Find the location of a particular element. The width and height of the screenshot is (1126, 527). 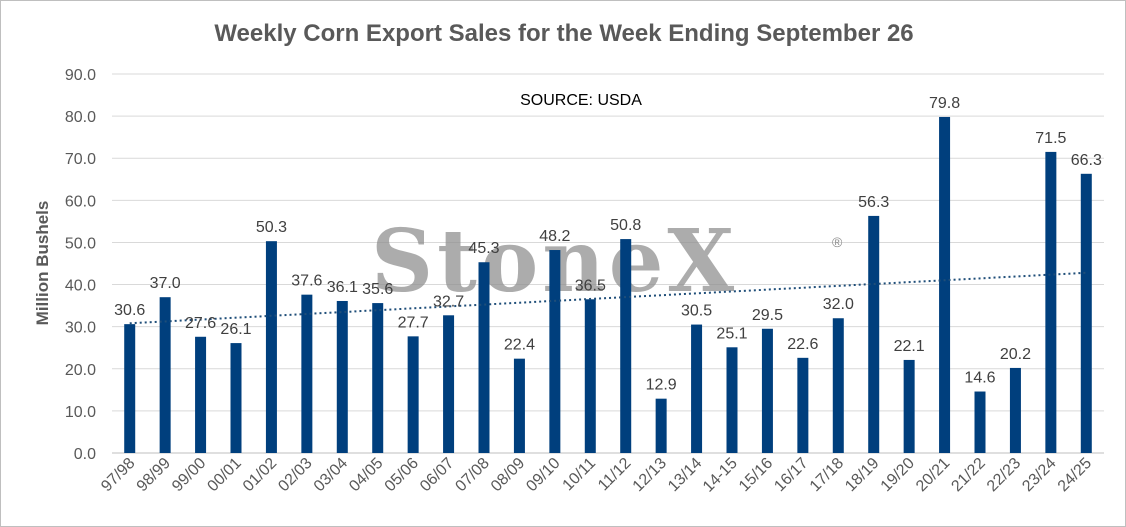

x-tick-label: 99/00 is located at coordinates (189, 475).